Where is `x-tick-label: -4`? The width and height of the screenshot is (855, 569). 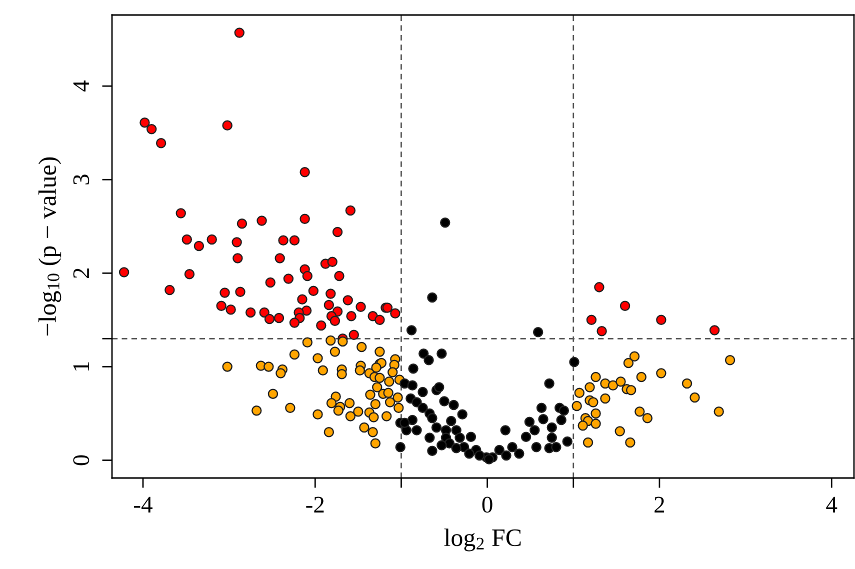
x-tick-label: -4 is located at coordinates (143, 504).